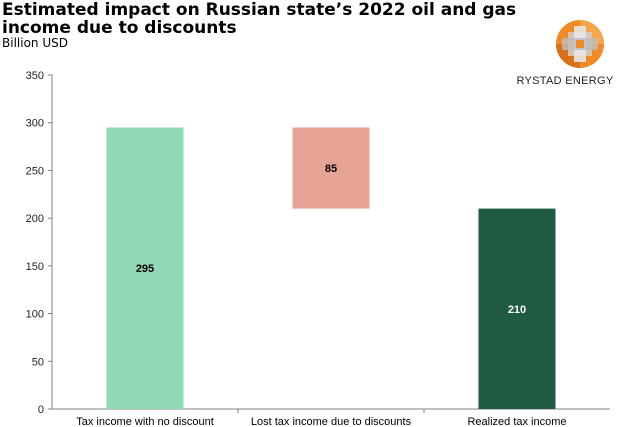  Describe the element at coordinates (580, 46) in the screenshot. I see `rystad-energy-logo-icon` at that location.